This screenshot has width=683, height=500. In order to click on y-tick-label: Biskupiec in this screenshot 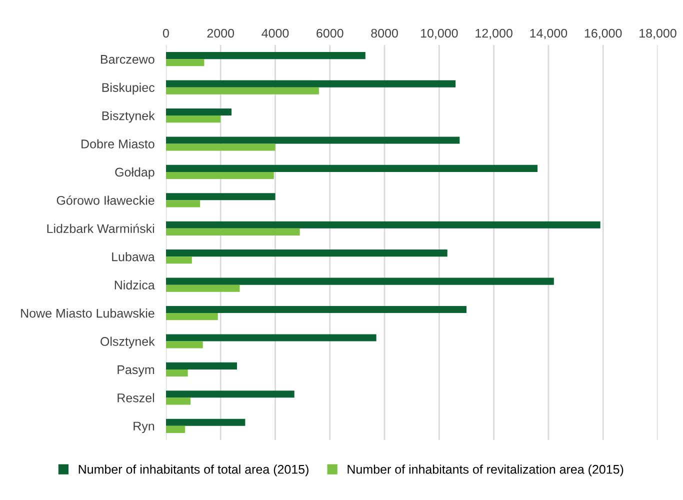, I will do `click(128, 88)`.